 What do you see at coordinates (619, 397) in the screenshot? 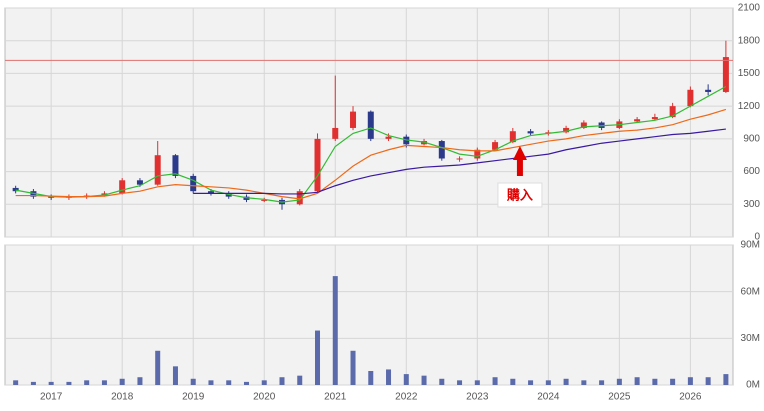
I see `x-tick-label: 2025` at bounding box center [619, 397].